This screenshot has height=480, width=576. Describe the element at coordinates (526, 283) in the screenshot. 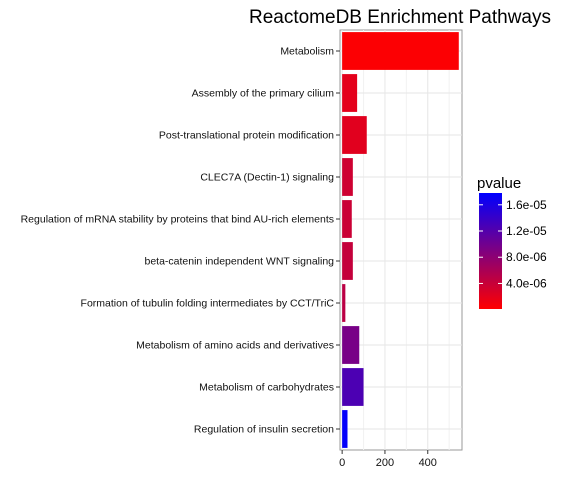

I see `legend-tick-label: 4.0e-06` at that location.